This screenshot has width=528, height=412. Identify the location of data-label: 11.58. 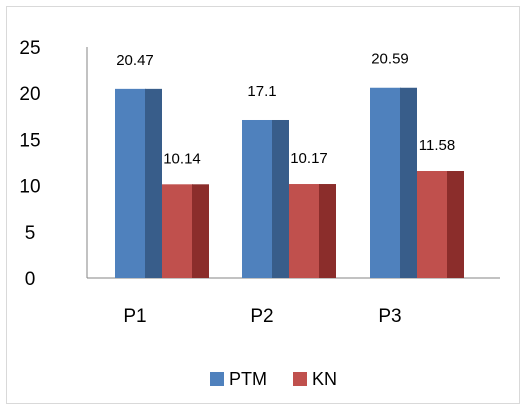
(437, 145).